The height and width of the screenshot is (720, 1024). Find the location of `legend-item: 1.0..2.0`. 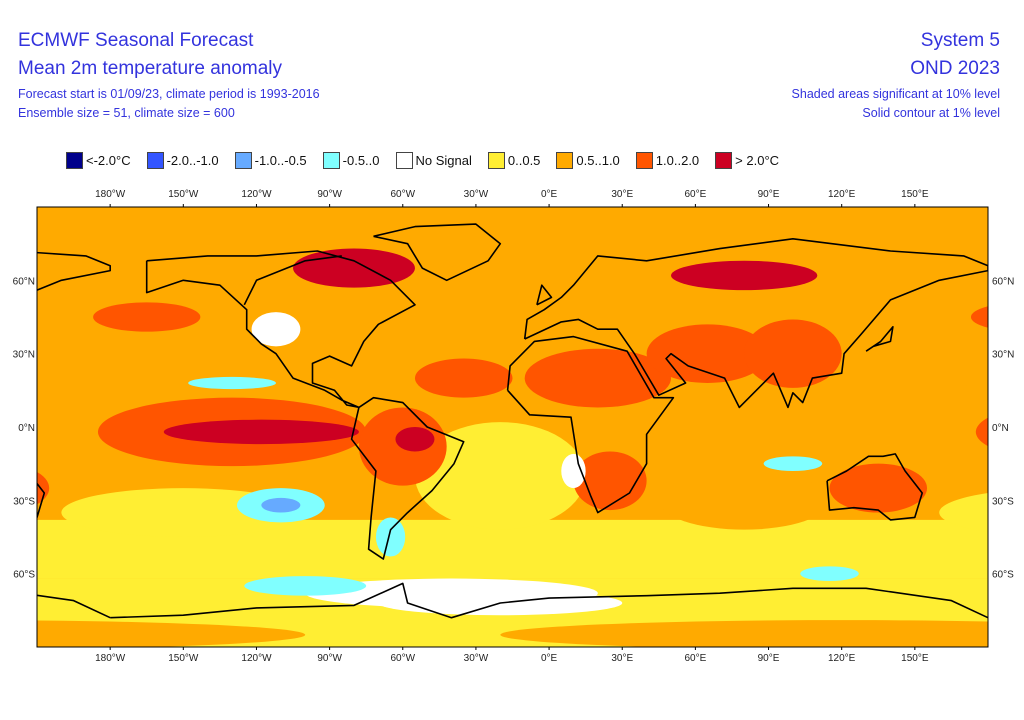

legend-item: 1.0..2.0 is located at coordinates (667, 160).